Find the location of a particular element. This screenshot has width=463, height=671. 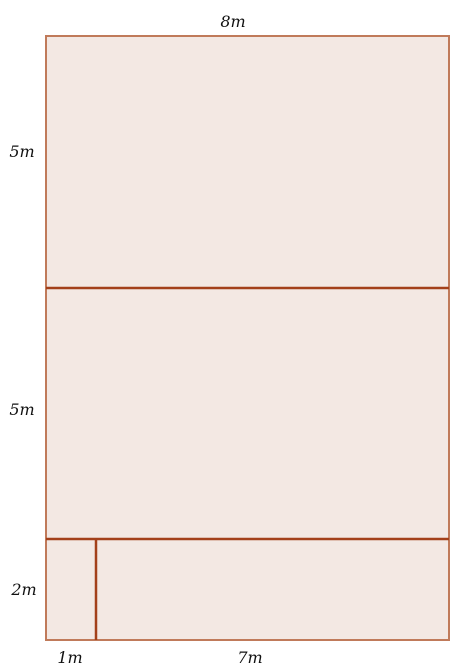

left-top-height-label: 5m is located at coordinates (22, 151).